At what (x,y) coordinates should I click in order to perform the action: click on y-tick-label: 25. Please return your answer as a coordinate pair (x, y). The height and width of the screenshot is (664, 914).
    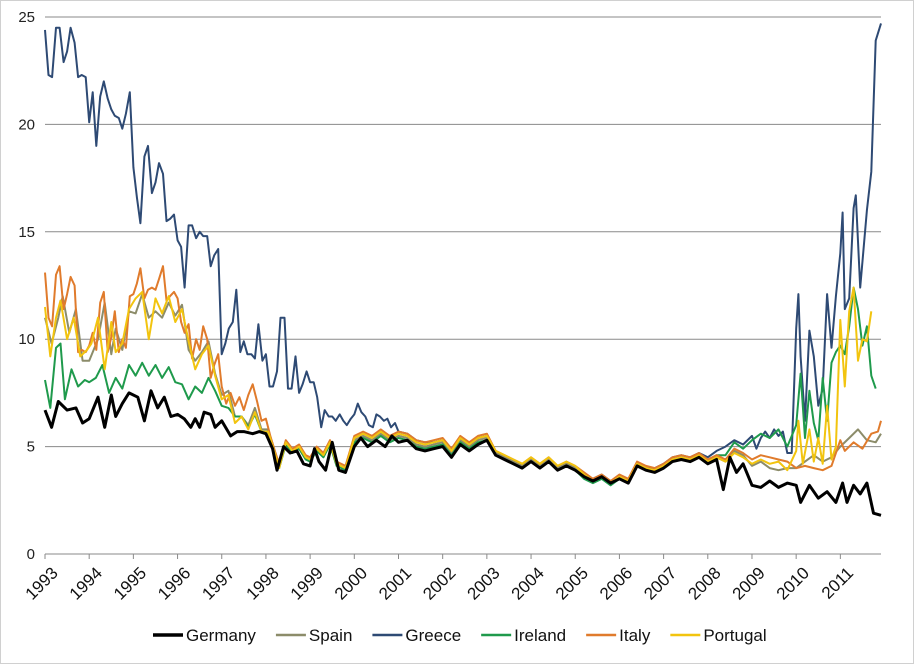
    Looking at the image, I should click on (26, 17).